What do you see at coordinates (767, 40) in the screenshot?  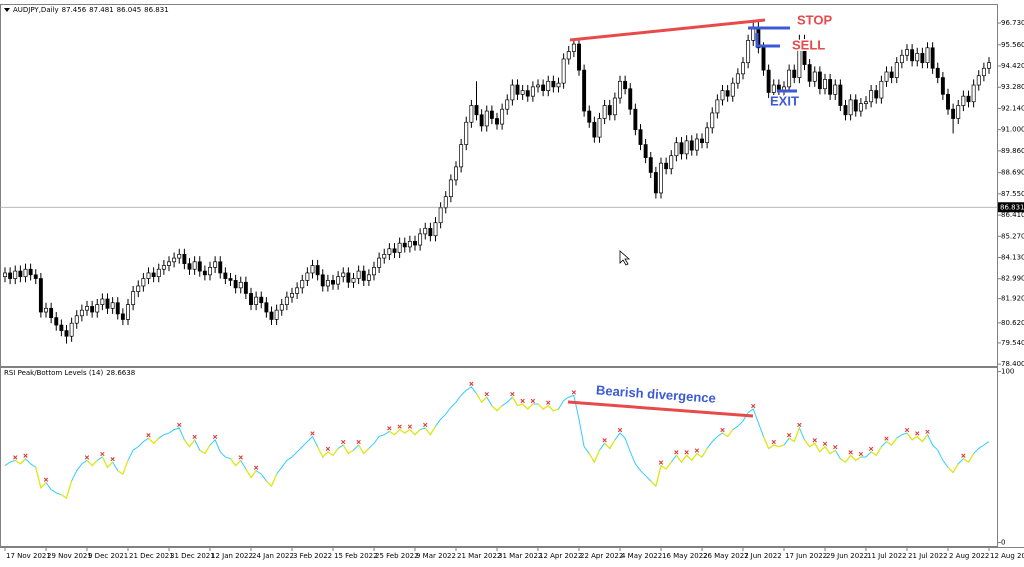 I see `sell-line` at bounding box center [767, 40].